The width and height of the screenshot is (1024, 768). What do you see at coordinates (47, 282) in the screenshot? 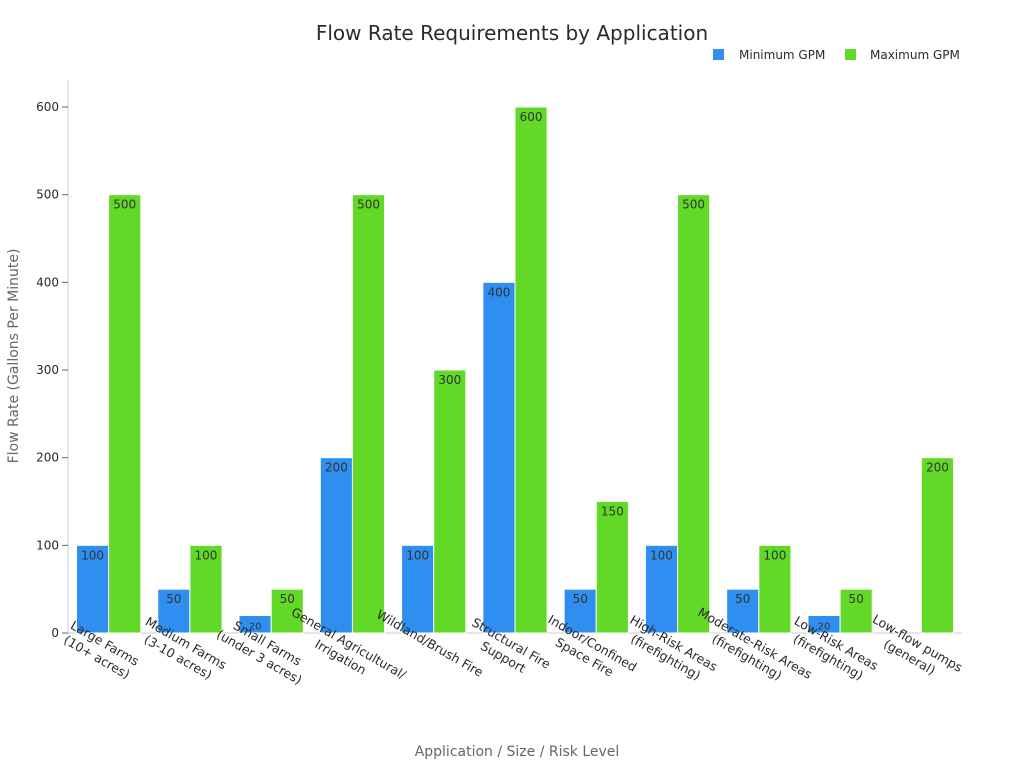
I see `y-tick-label: 400` at bounding box center [47, 282].